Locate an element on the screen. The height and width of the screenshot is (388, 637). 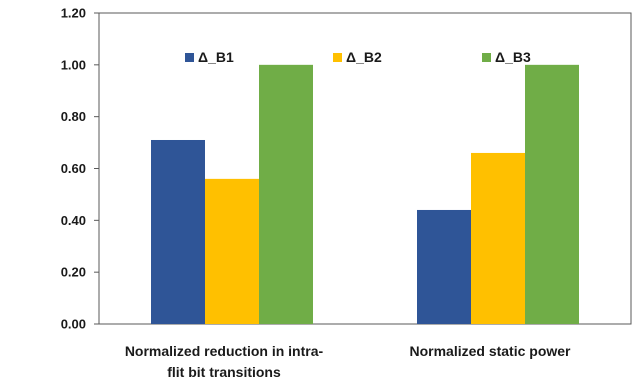
x-category-label-line: flit bit transitions is located at coordinates (224, 372).